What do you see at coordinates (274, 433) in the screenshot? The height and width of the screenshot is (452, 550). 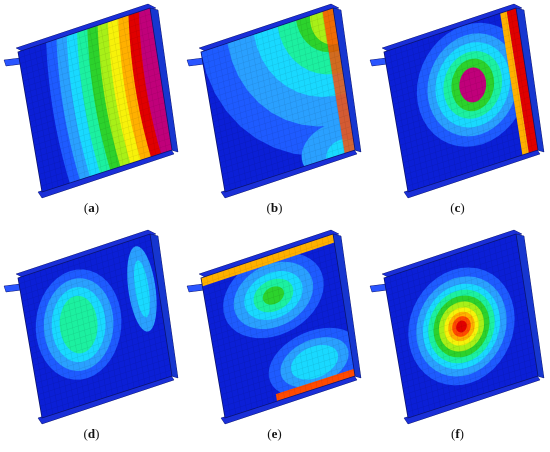 I see `caption-e: (e)` at bounding box center [274, 433].